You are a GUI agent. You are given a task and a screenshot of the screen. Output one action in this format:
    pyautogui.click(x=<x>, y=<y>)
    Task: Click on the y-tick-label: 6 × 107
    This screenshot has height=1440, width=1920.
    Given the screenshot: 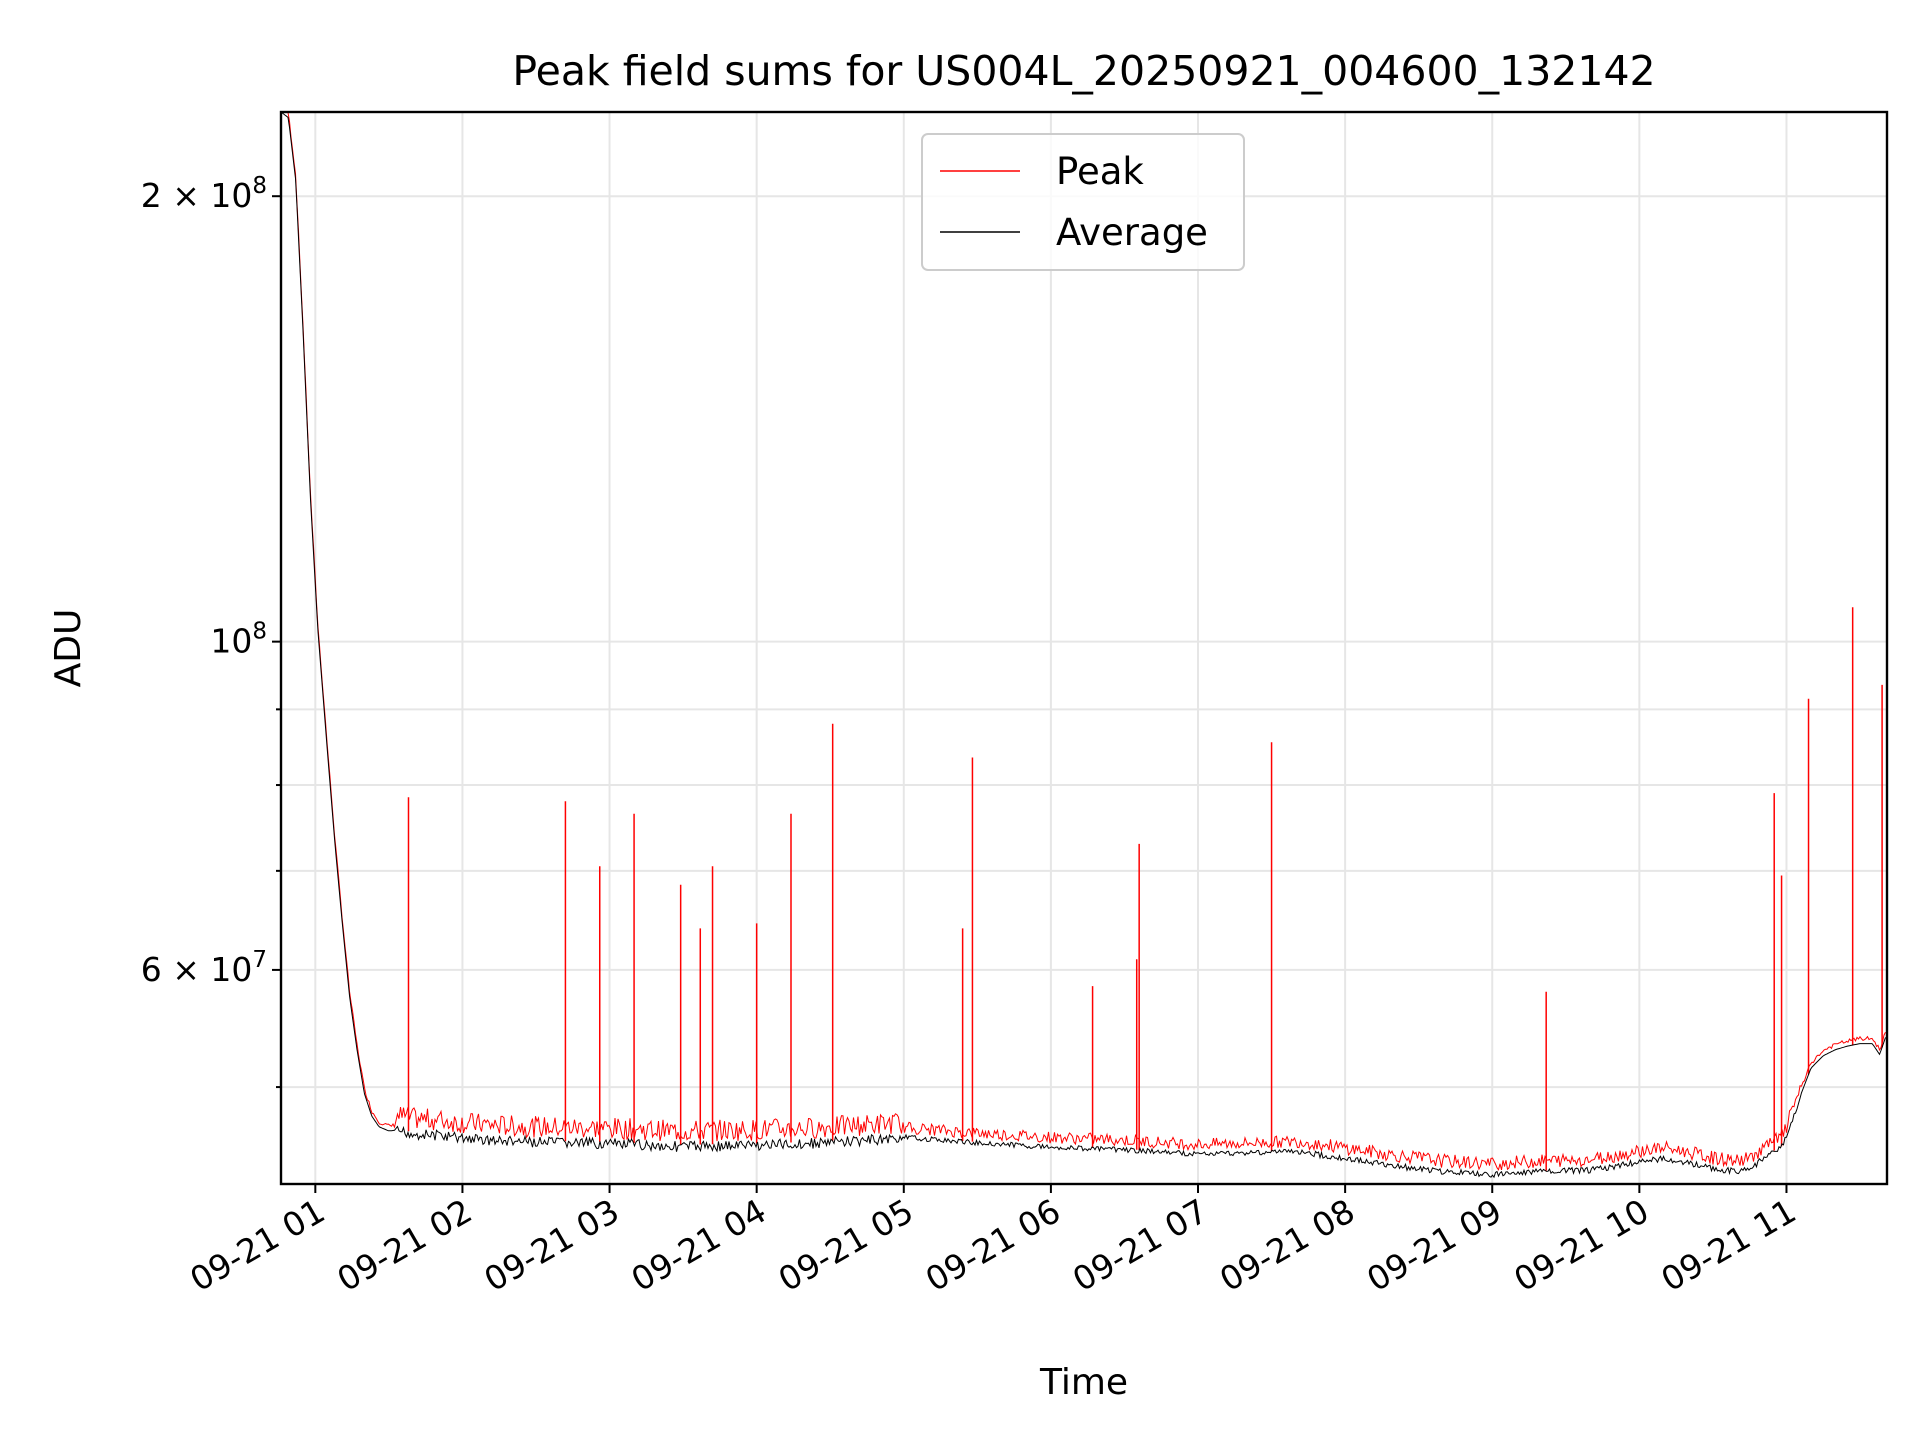 What is the action you would take?
    pyautogui.click(x=204, y=968)
    